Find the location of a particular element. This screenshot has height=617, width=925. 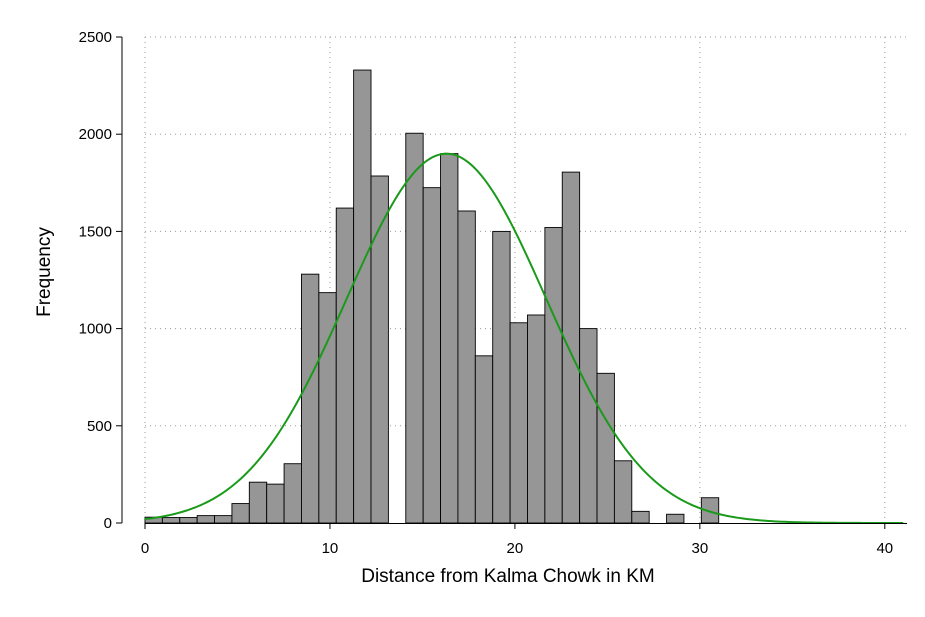

x-tick-label: 30 is located at coordinates (700, 548).